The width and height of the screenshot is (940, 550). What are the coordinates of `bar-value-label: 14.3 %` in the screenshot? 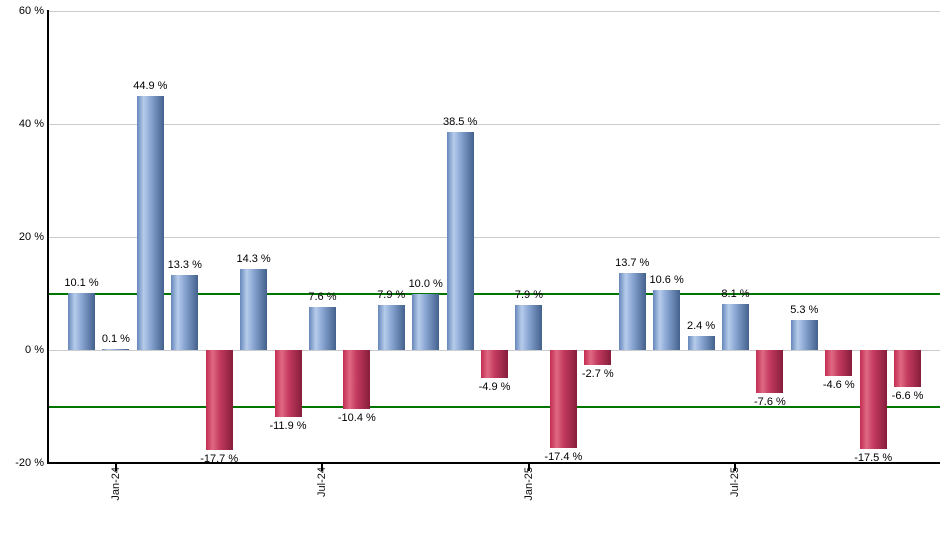 It's located at (253, 259).